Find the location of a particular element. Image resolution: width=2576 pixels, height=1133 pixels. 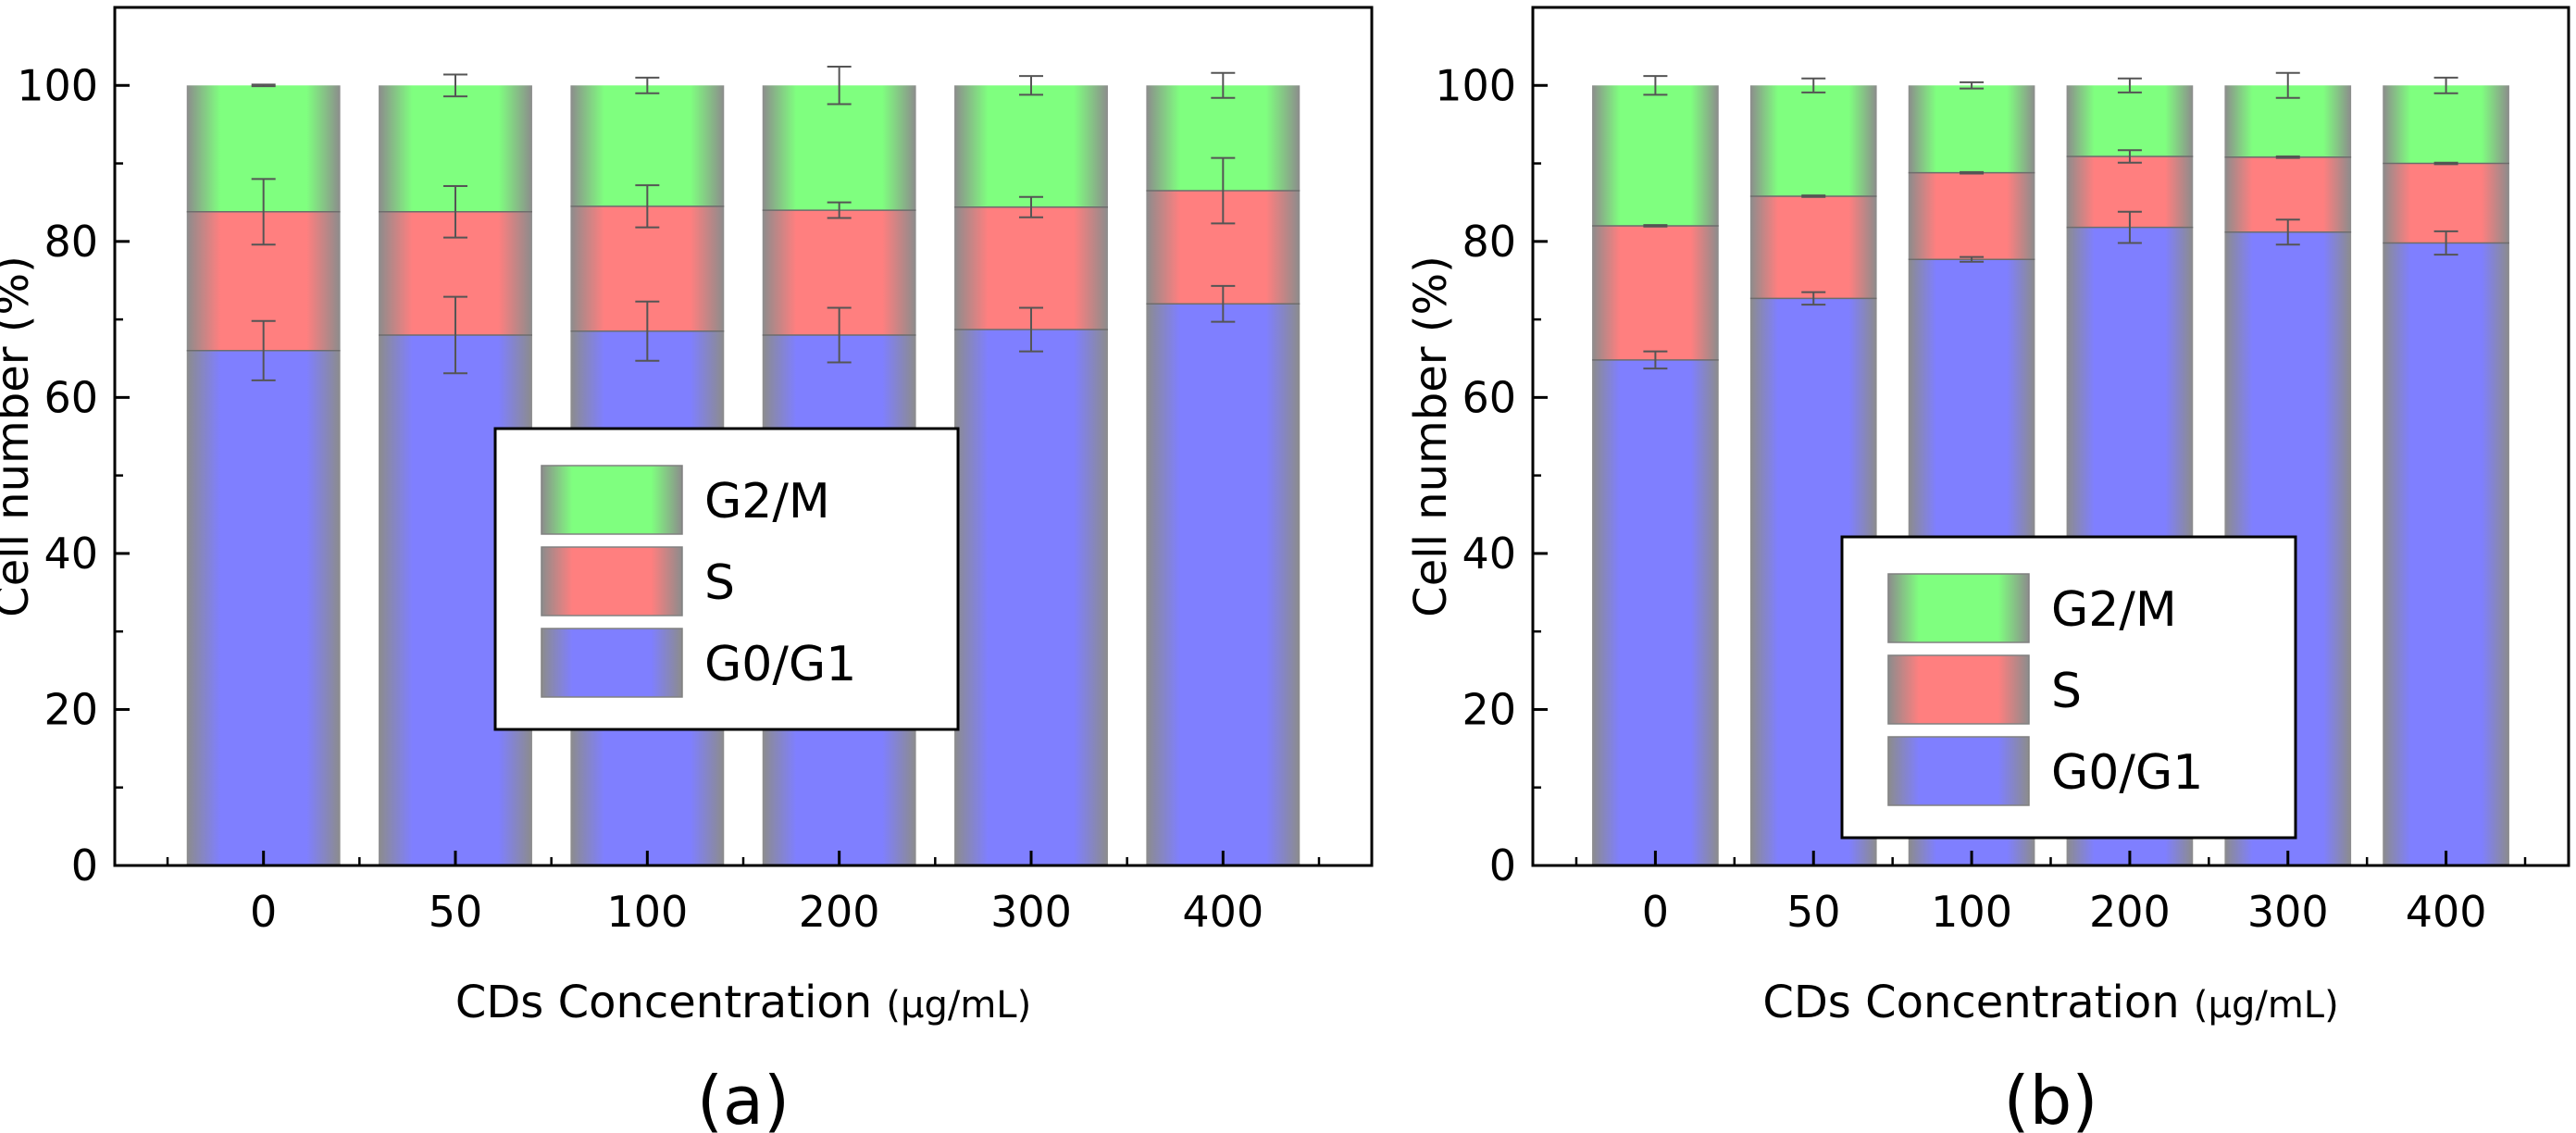

x-tick-label: 300 is located at coordinates (2288, 912).